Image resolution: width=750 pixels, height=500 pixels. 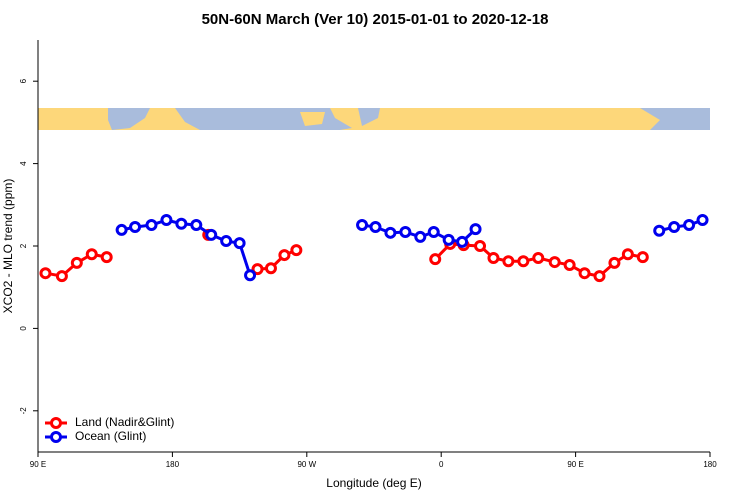 What do you see at coordinates (23, 163) in the screenshot?
I see `y-tick-label: 4` at bounding box center [23, 163].